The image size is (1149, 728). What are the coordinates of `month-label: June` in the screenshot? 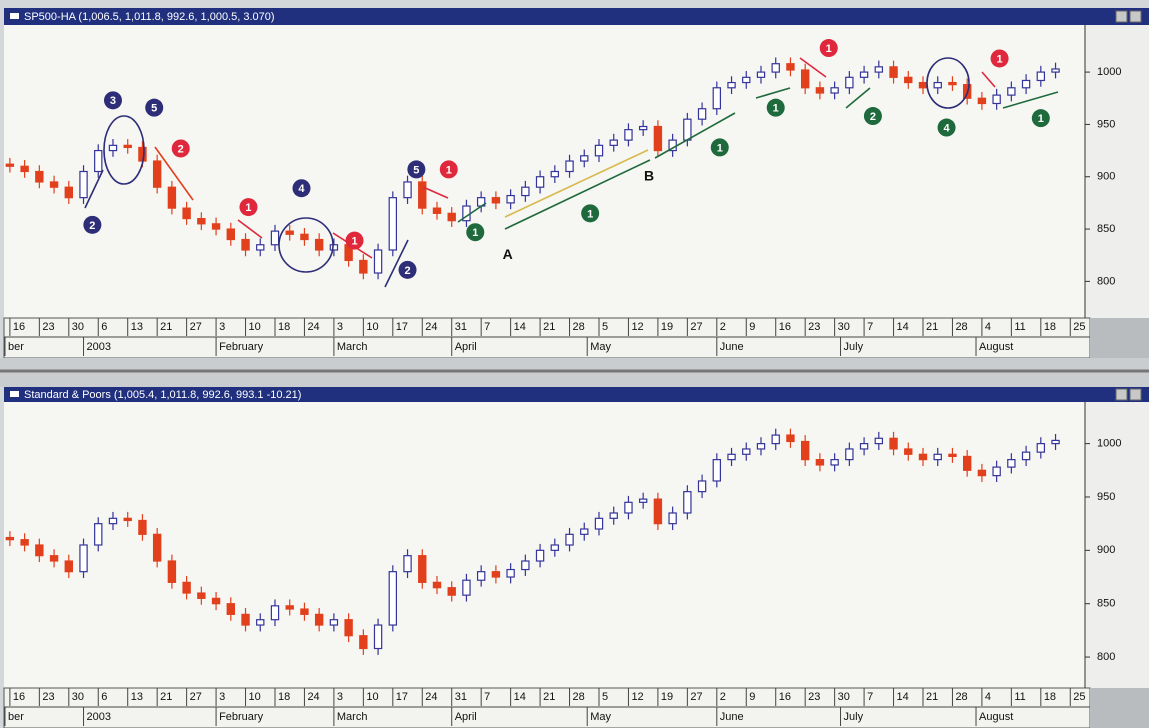 It's located at (732, 347).